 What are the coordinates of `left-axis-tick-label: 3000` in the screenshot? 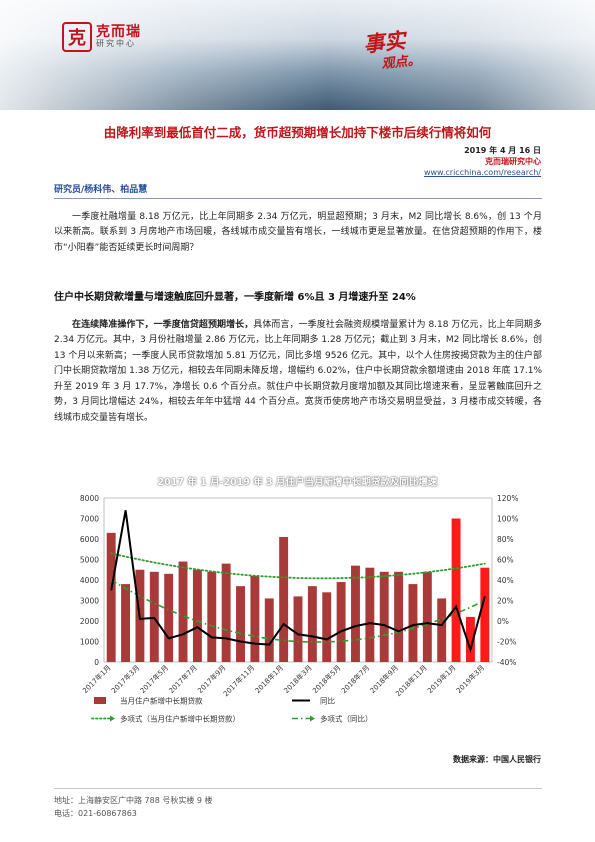 It's located at (89, 601).